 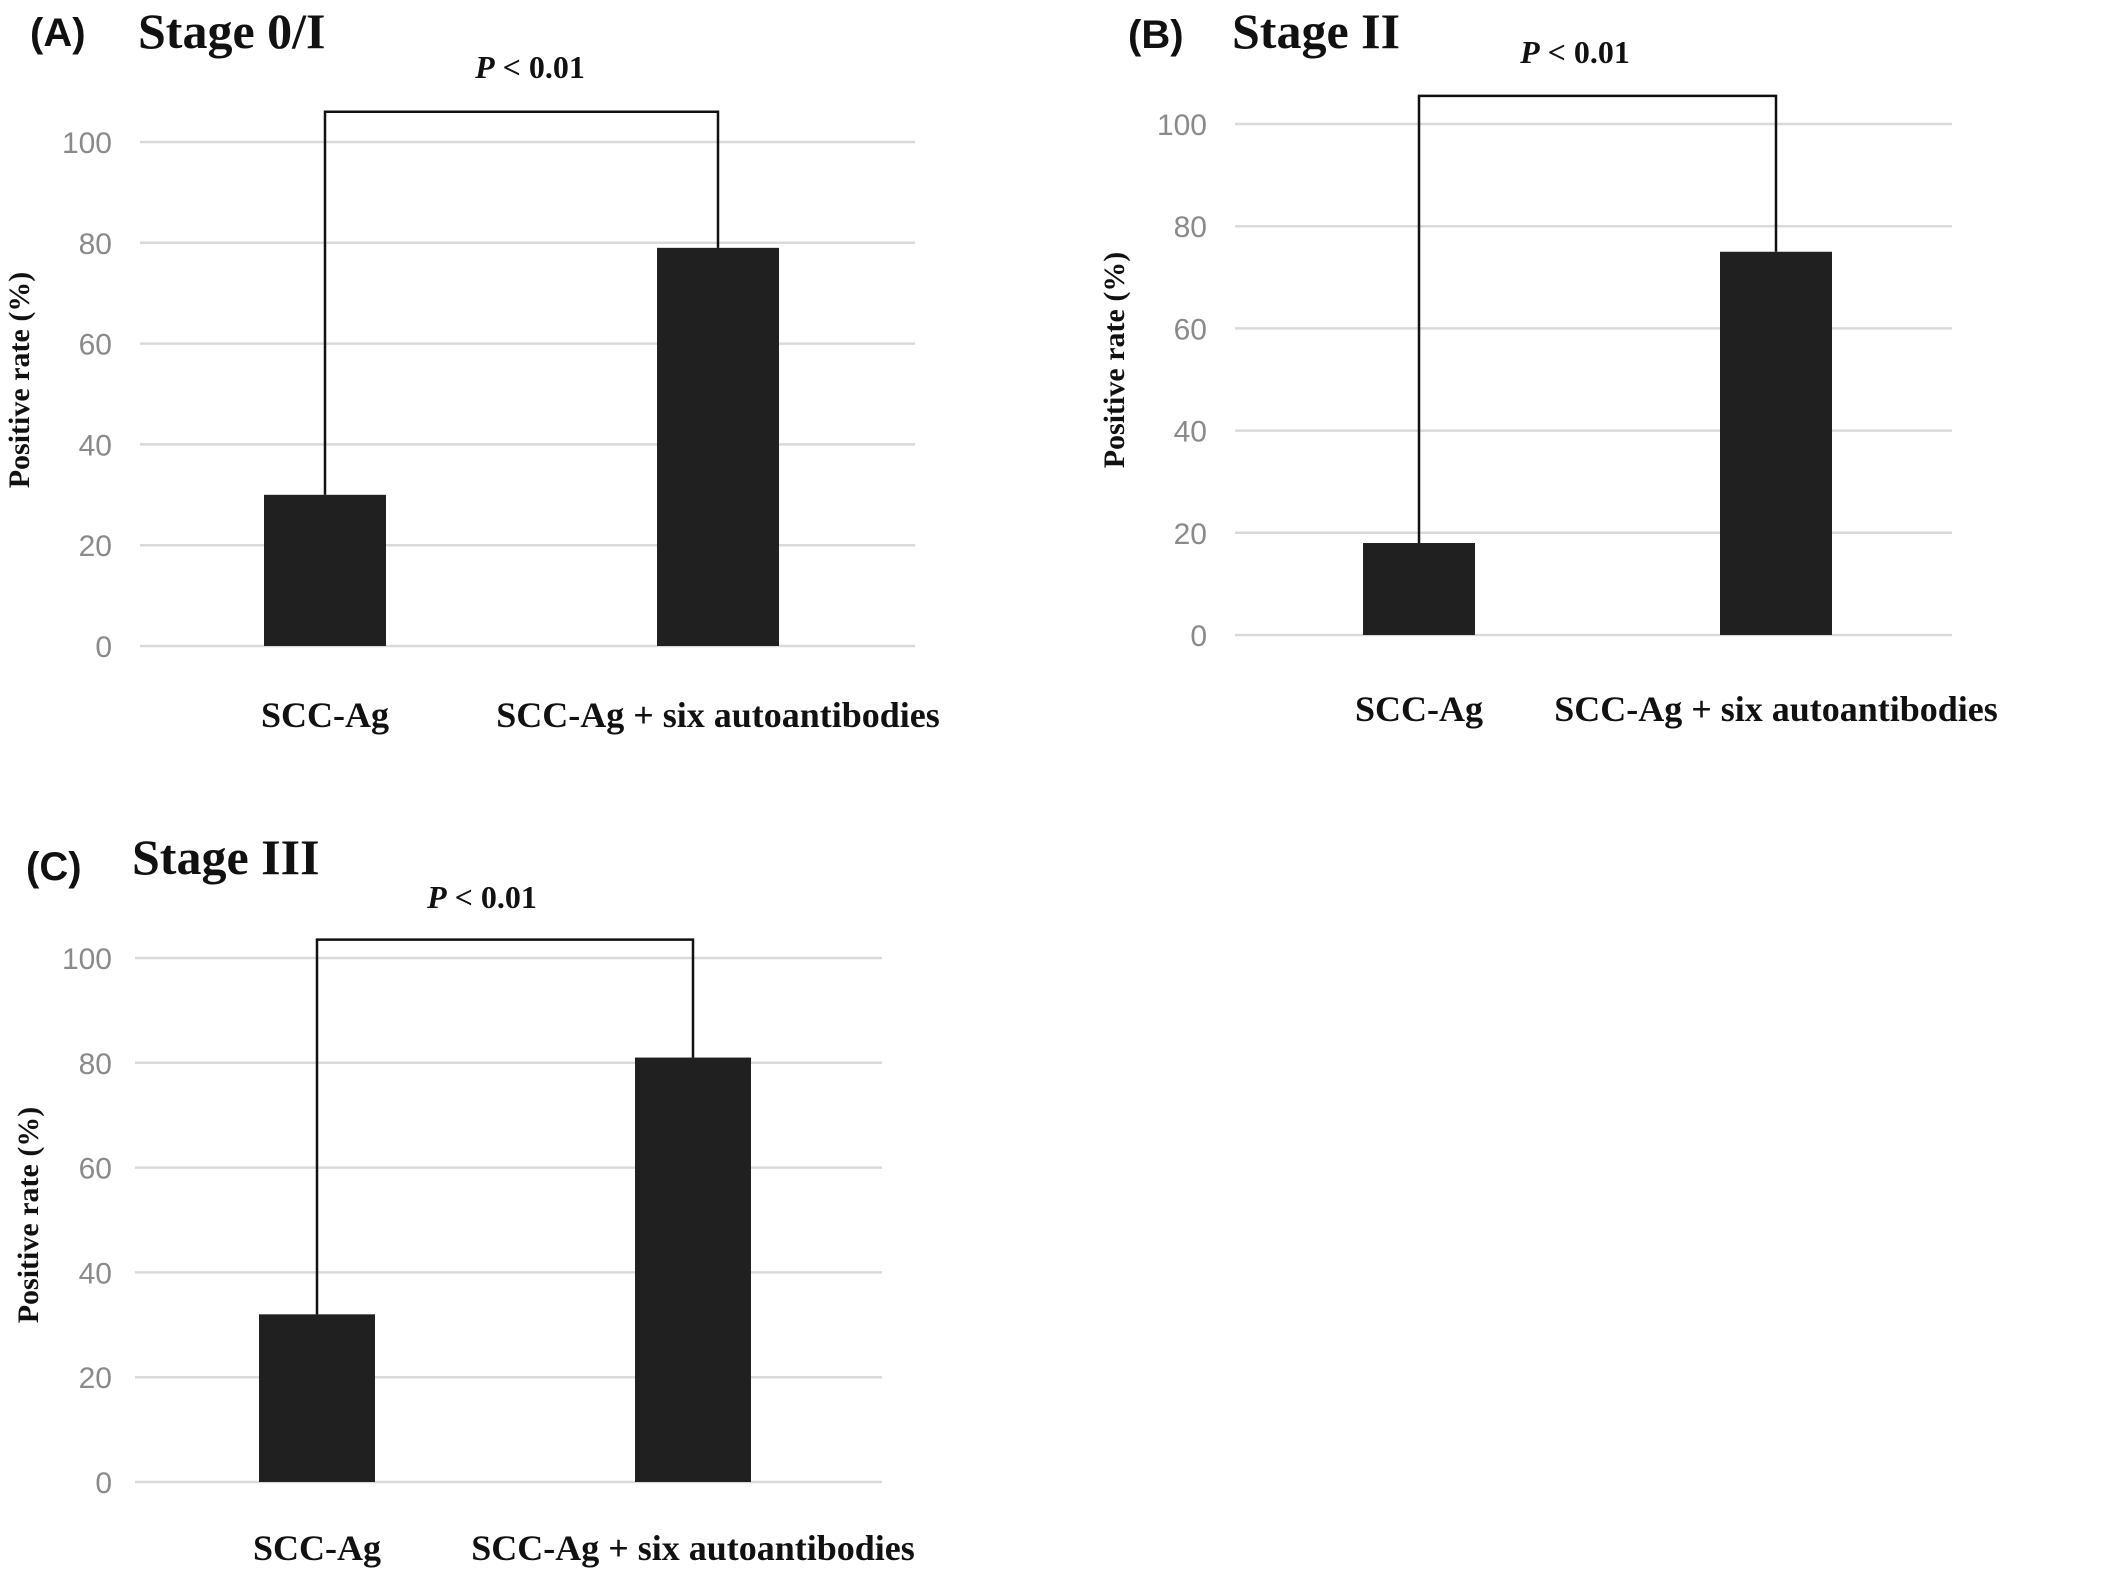 I want to click on panel-c-y-tick-0: 0, so click(x=103, y=1483).